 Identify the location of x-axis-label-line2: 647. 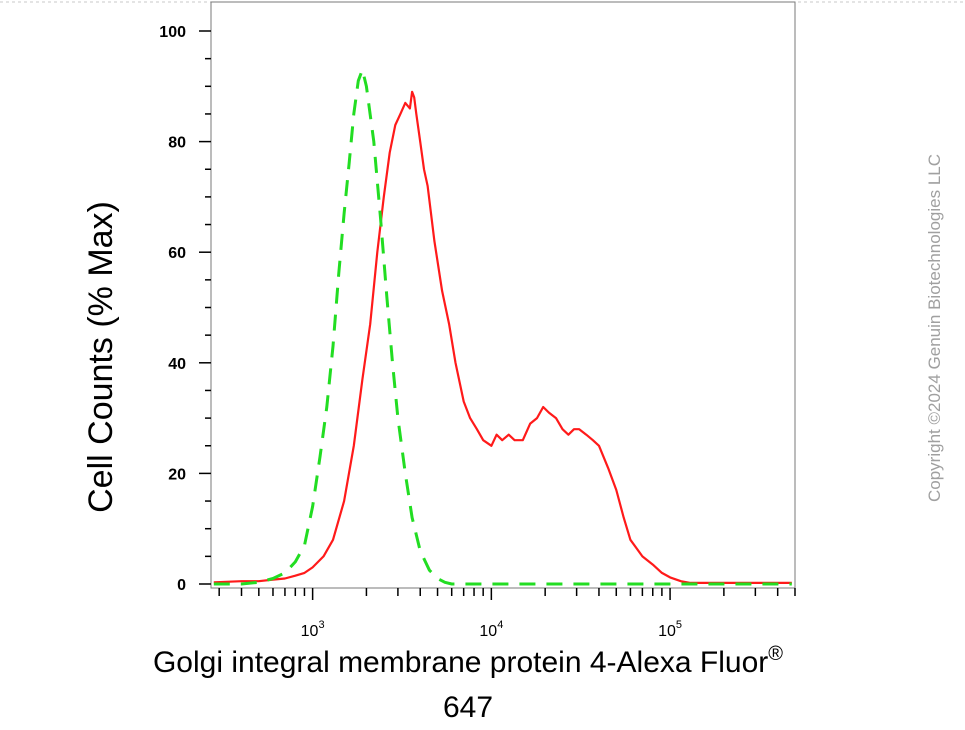
(468, 707).